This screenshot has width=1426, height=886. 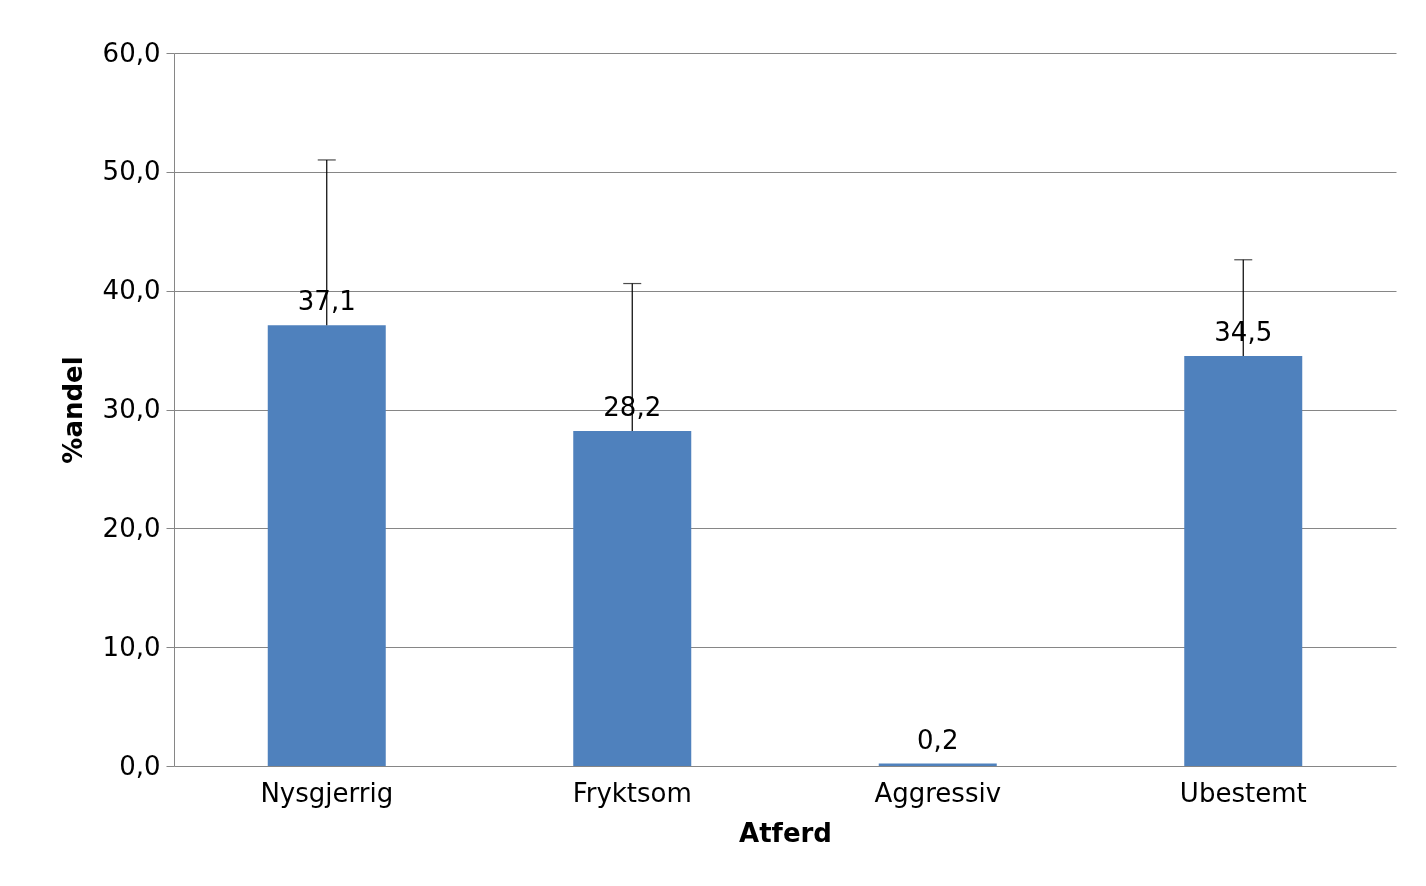 What do you see at coordinates (131, 409) in the screenshot?
I see `y-tick-label: 30,0` at bounding box center [131, 409].